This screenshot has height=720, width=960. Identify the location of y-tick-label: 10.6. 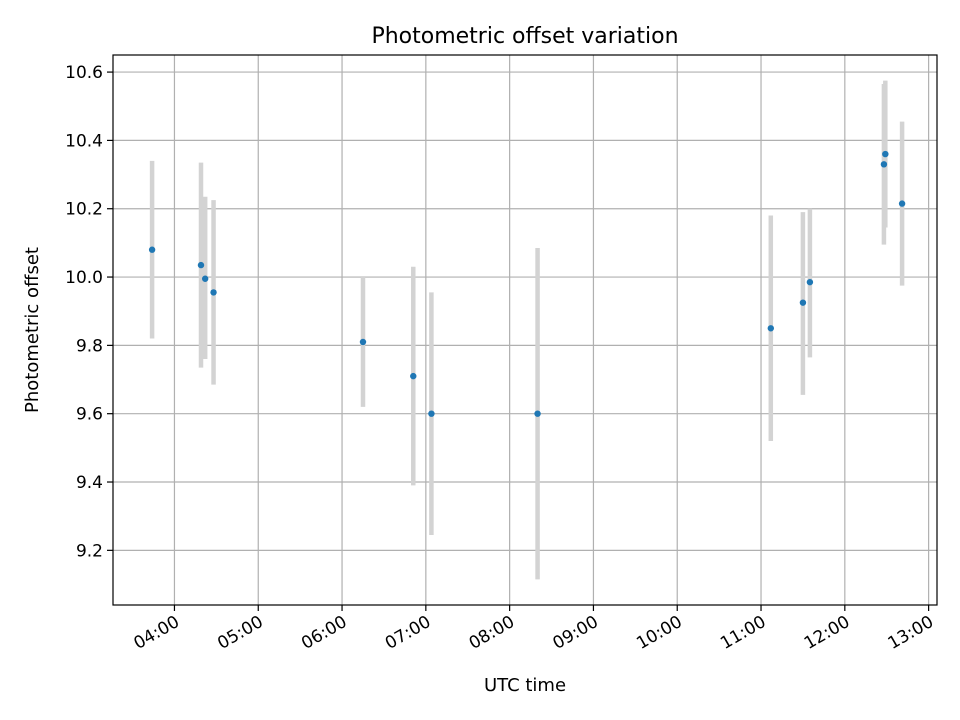
(84, 73).